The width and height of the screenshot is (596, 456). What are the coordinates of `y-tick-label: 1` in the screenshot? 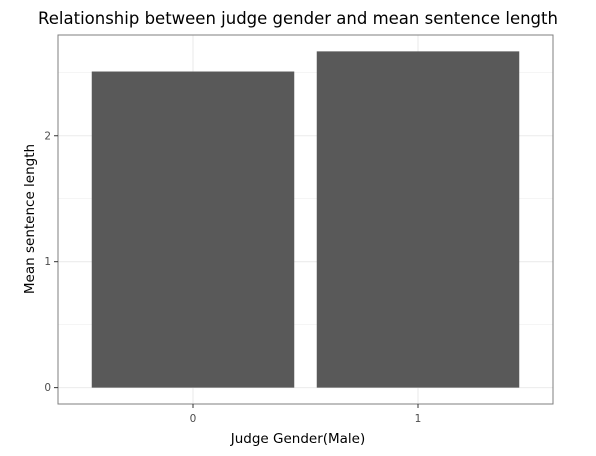 It's located at (47, 262).